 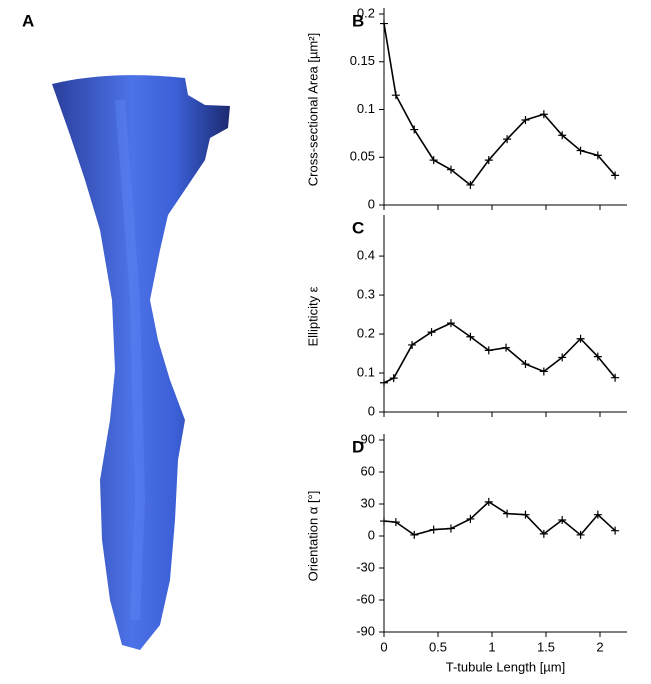 What do you see at coordinates (366, 293) in the screenshot?
I see `y-tick-label: 0.3` at bounding box center [366, 293].